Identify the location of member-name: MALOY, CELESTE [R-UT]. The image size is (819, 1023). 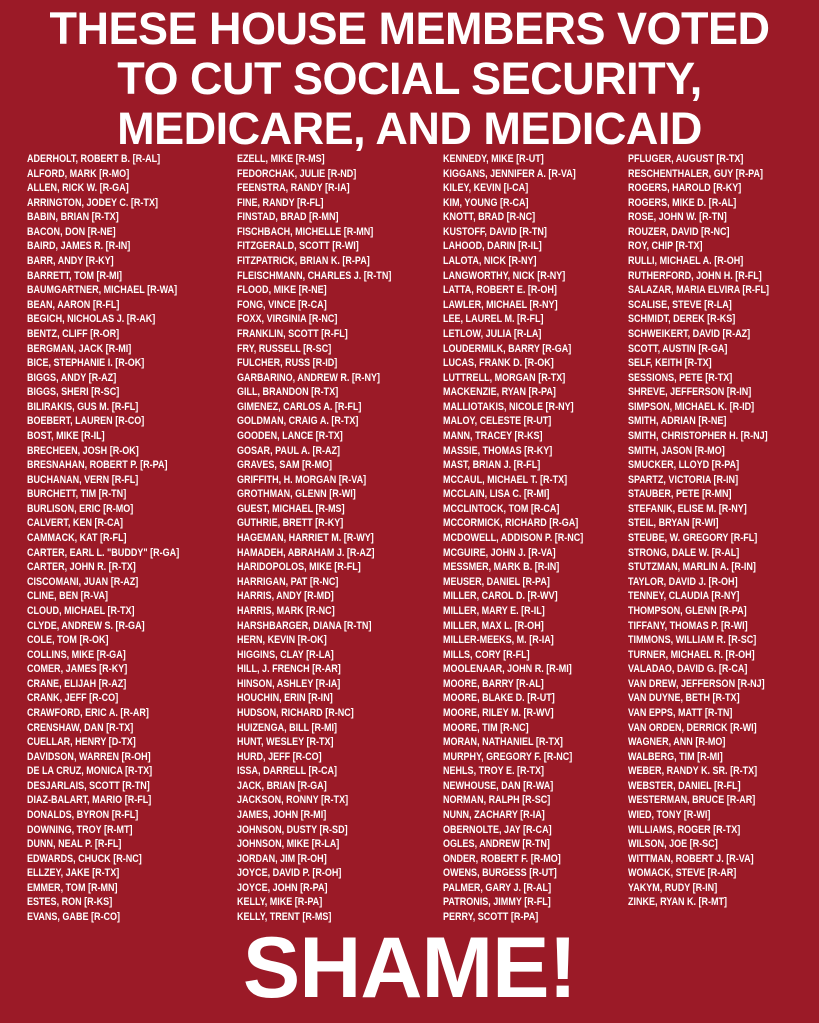
(497, 421).